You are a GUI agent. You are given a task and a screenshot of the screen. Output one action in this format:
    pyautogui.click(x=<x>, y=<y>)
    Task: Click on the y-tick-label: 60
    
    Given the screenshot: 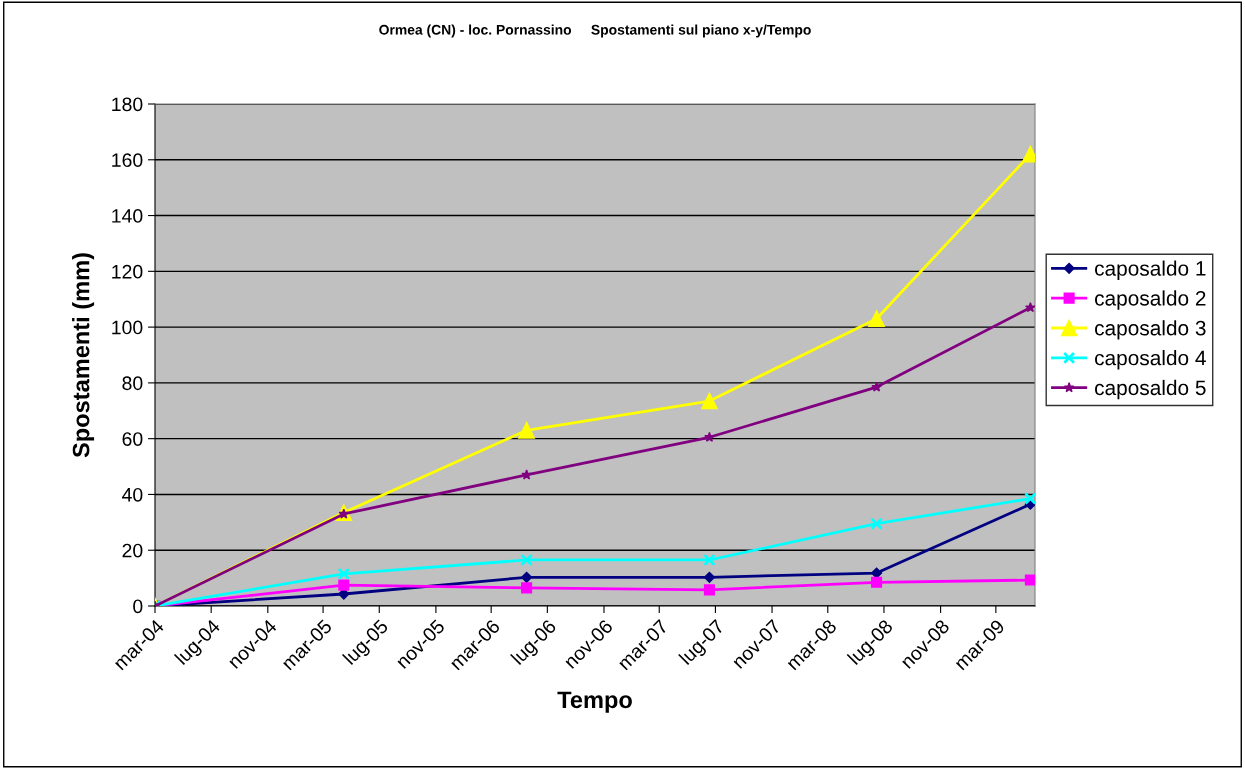 What is the action you would take?
    pyautogui.click(x=132, y=439)
    